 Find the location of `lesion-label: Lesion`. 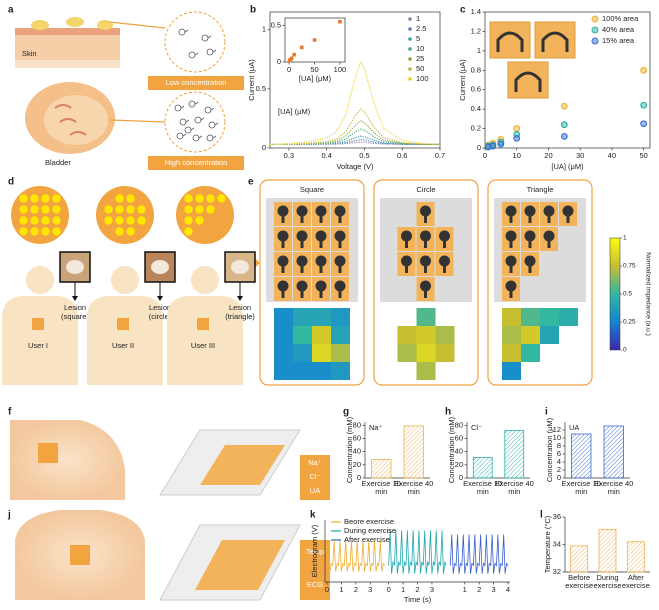

lesion-label: Lesion is located at coordinates (75, 307).